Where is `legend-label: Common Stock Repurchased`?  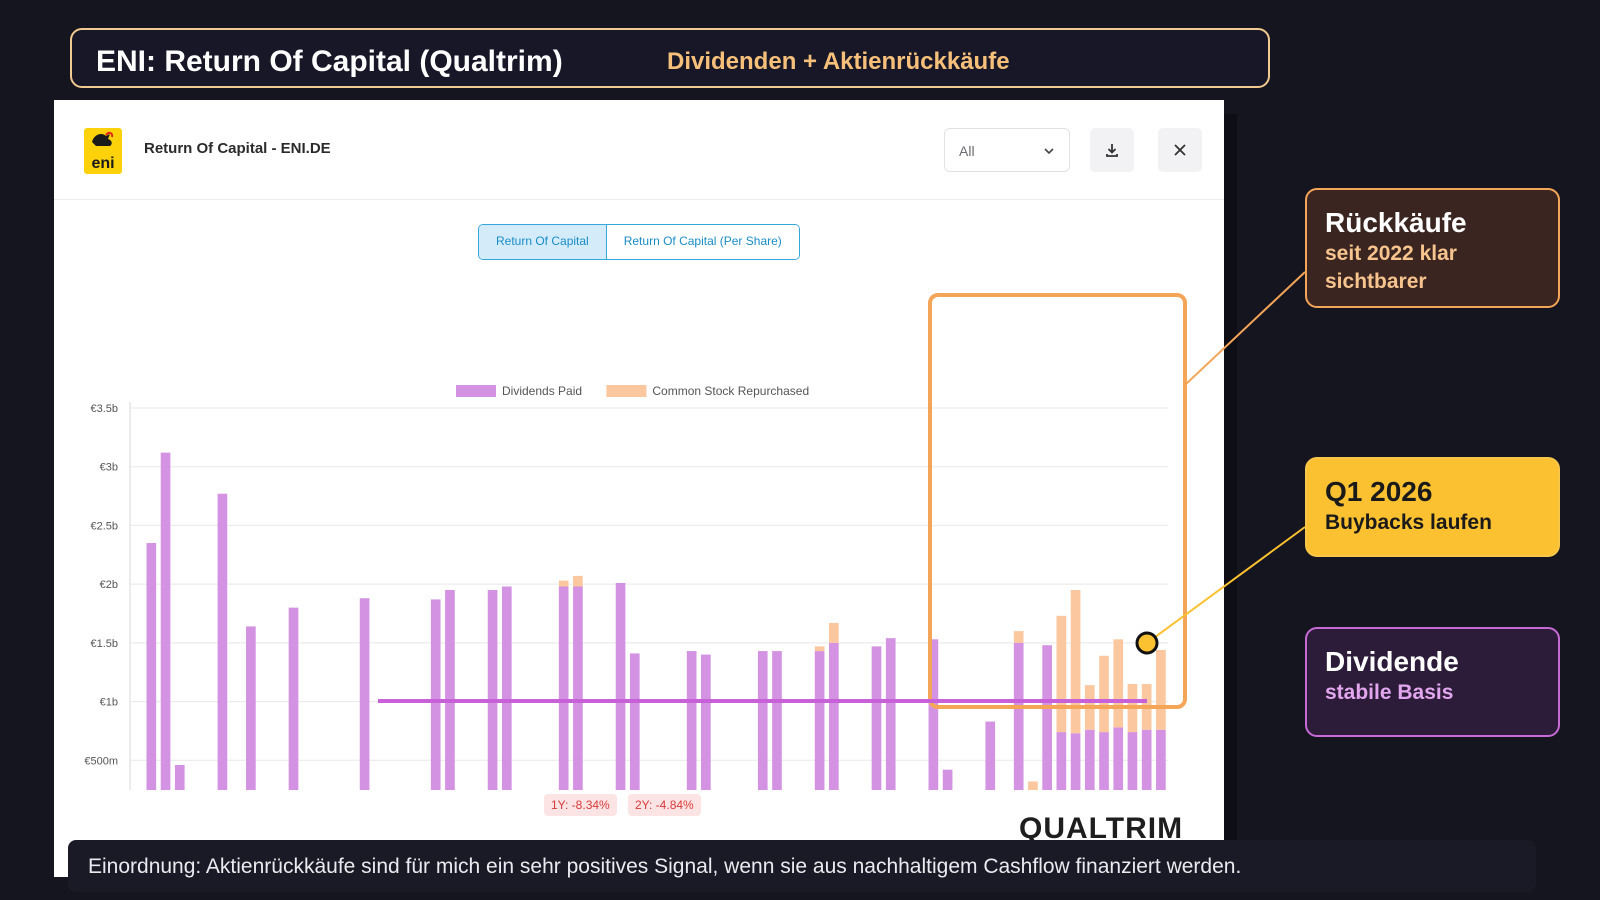
legend-label: Common Stock Repurchased is located at coordinates (730, 391).